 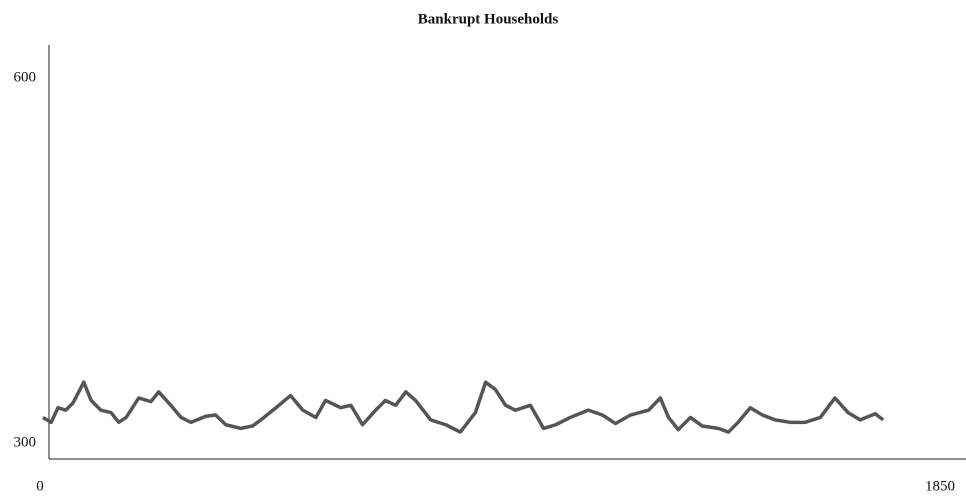 I want to click on y-tick-label: 600, so click(x=25, y=77).